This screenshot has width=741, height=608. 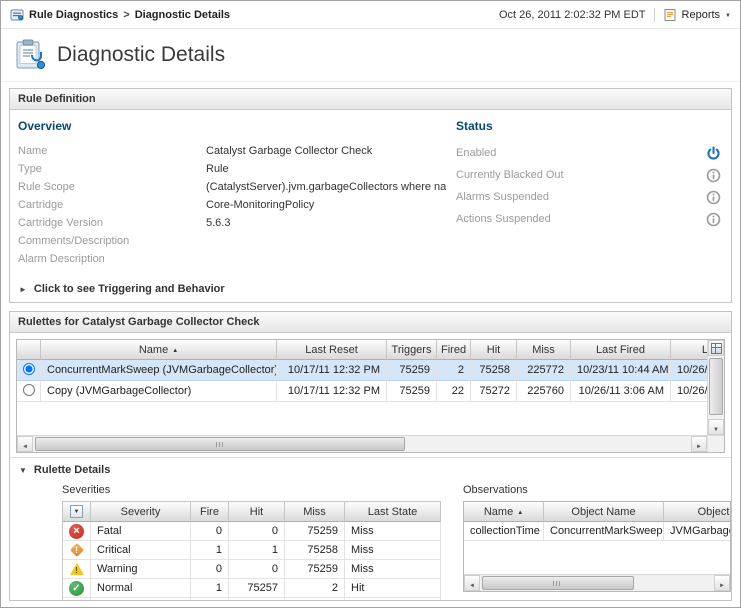 What do you see at coordinates (654, 14) in the screenshot?
I see `separator` at bounding box center [654, 14].